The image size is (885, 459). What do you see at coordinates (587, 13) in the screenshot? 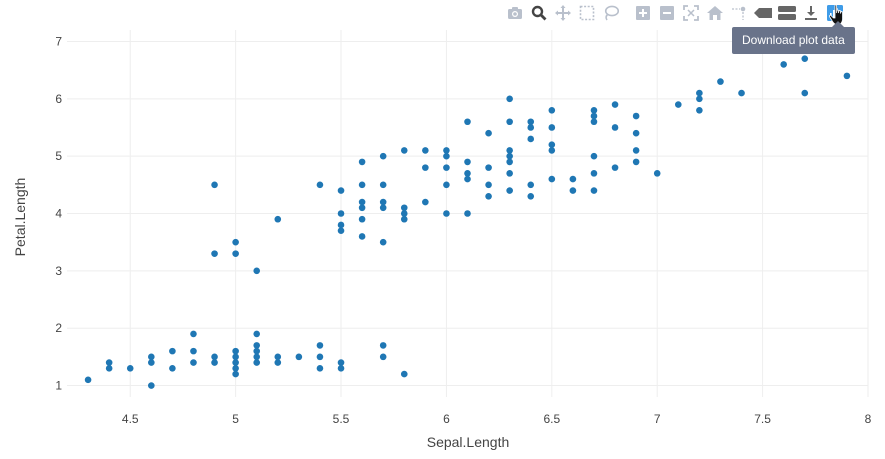
I see `box-select-icon` at bounding box center [587, 13].